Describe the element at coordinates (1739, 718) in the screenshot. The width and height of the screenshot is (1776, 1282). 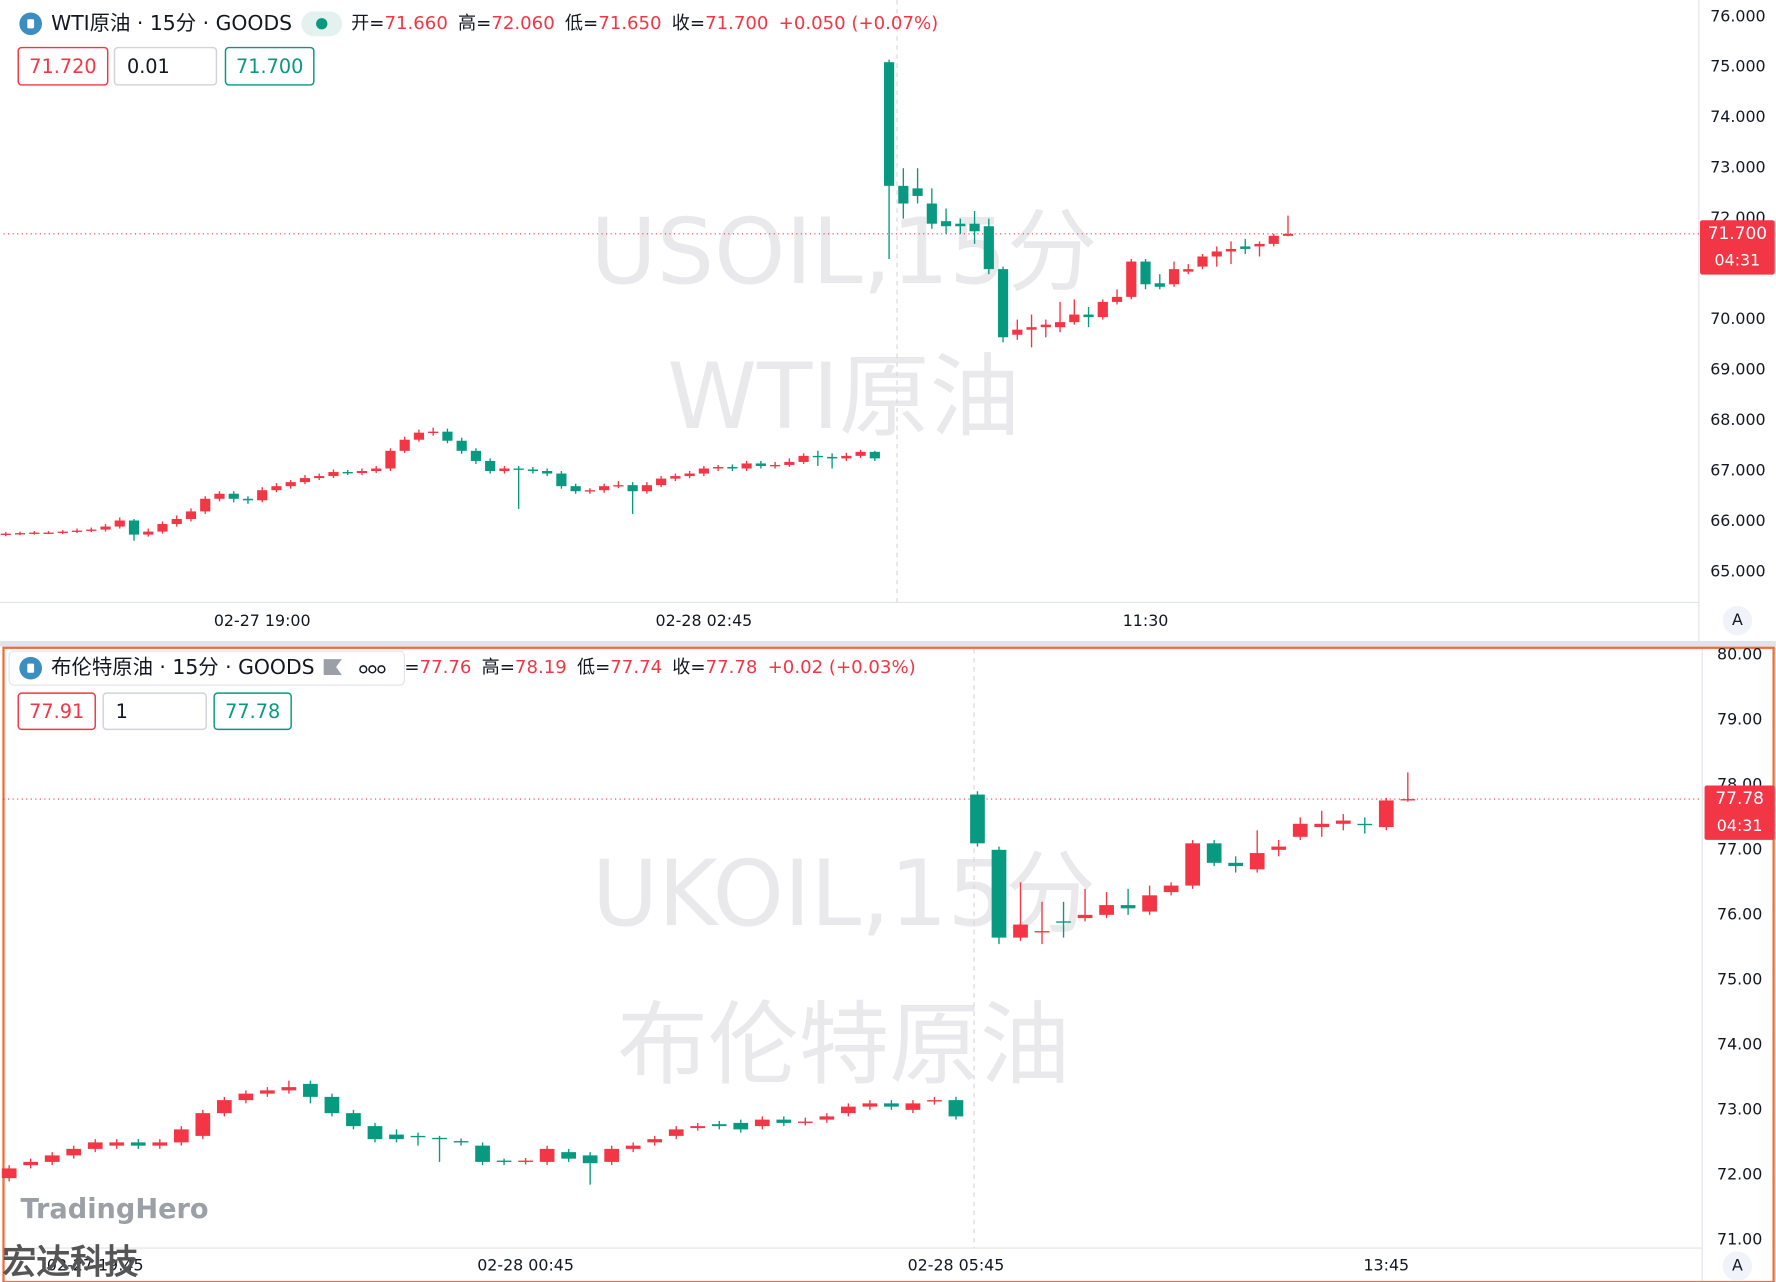
I see `y-tick-label: 79.00` at that location.